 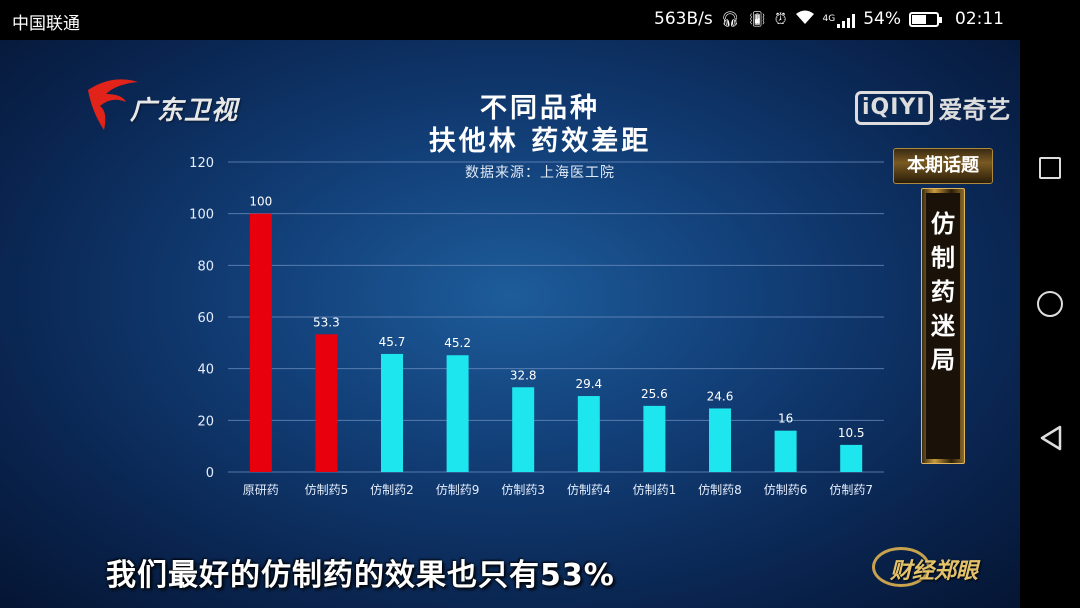 What do you see at coordinates (326, 322) in the screenshot?
I see `data-label: 53.3` at bounding box center [326, 322].